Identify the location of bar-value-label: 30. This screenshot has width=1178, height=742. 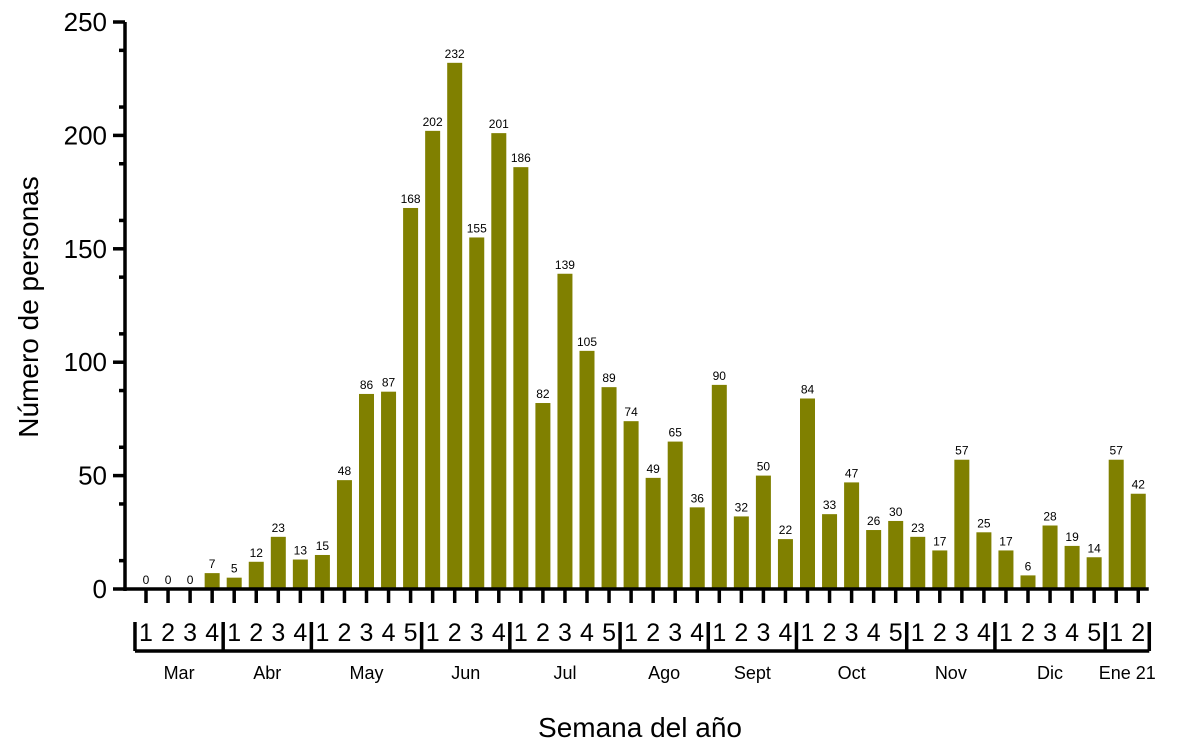
(896, 512).